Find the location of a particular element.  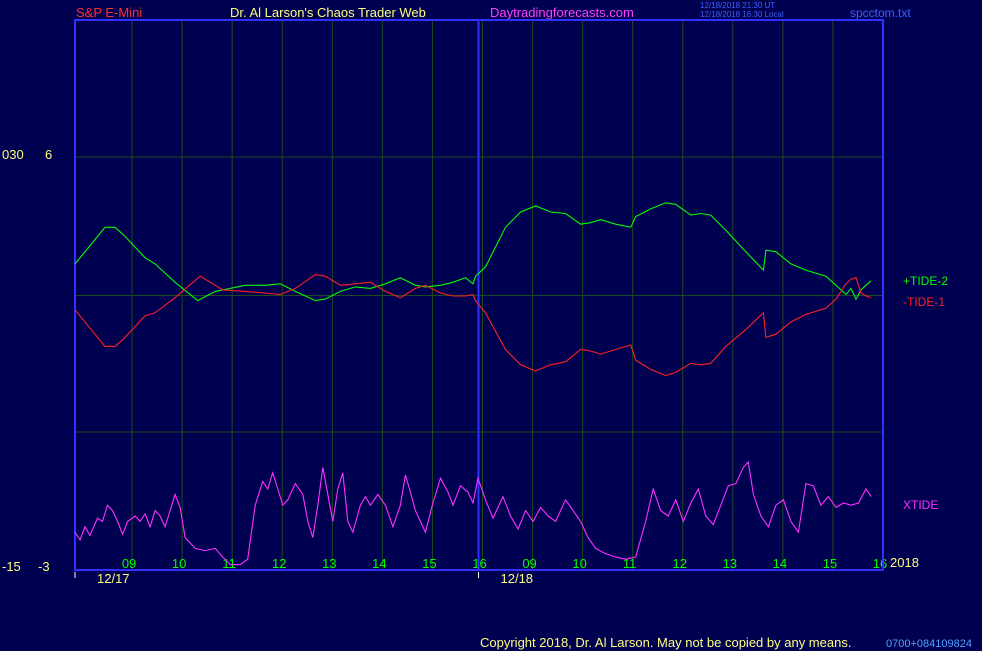

footer-code: 0700+084109824 is located at coordinates (929, 644).